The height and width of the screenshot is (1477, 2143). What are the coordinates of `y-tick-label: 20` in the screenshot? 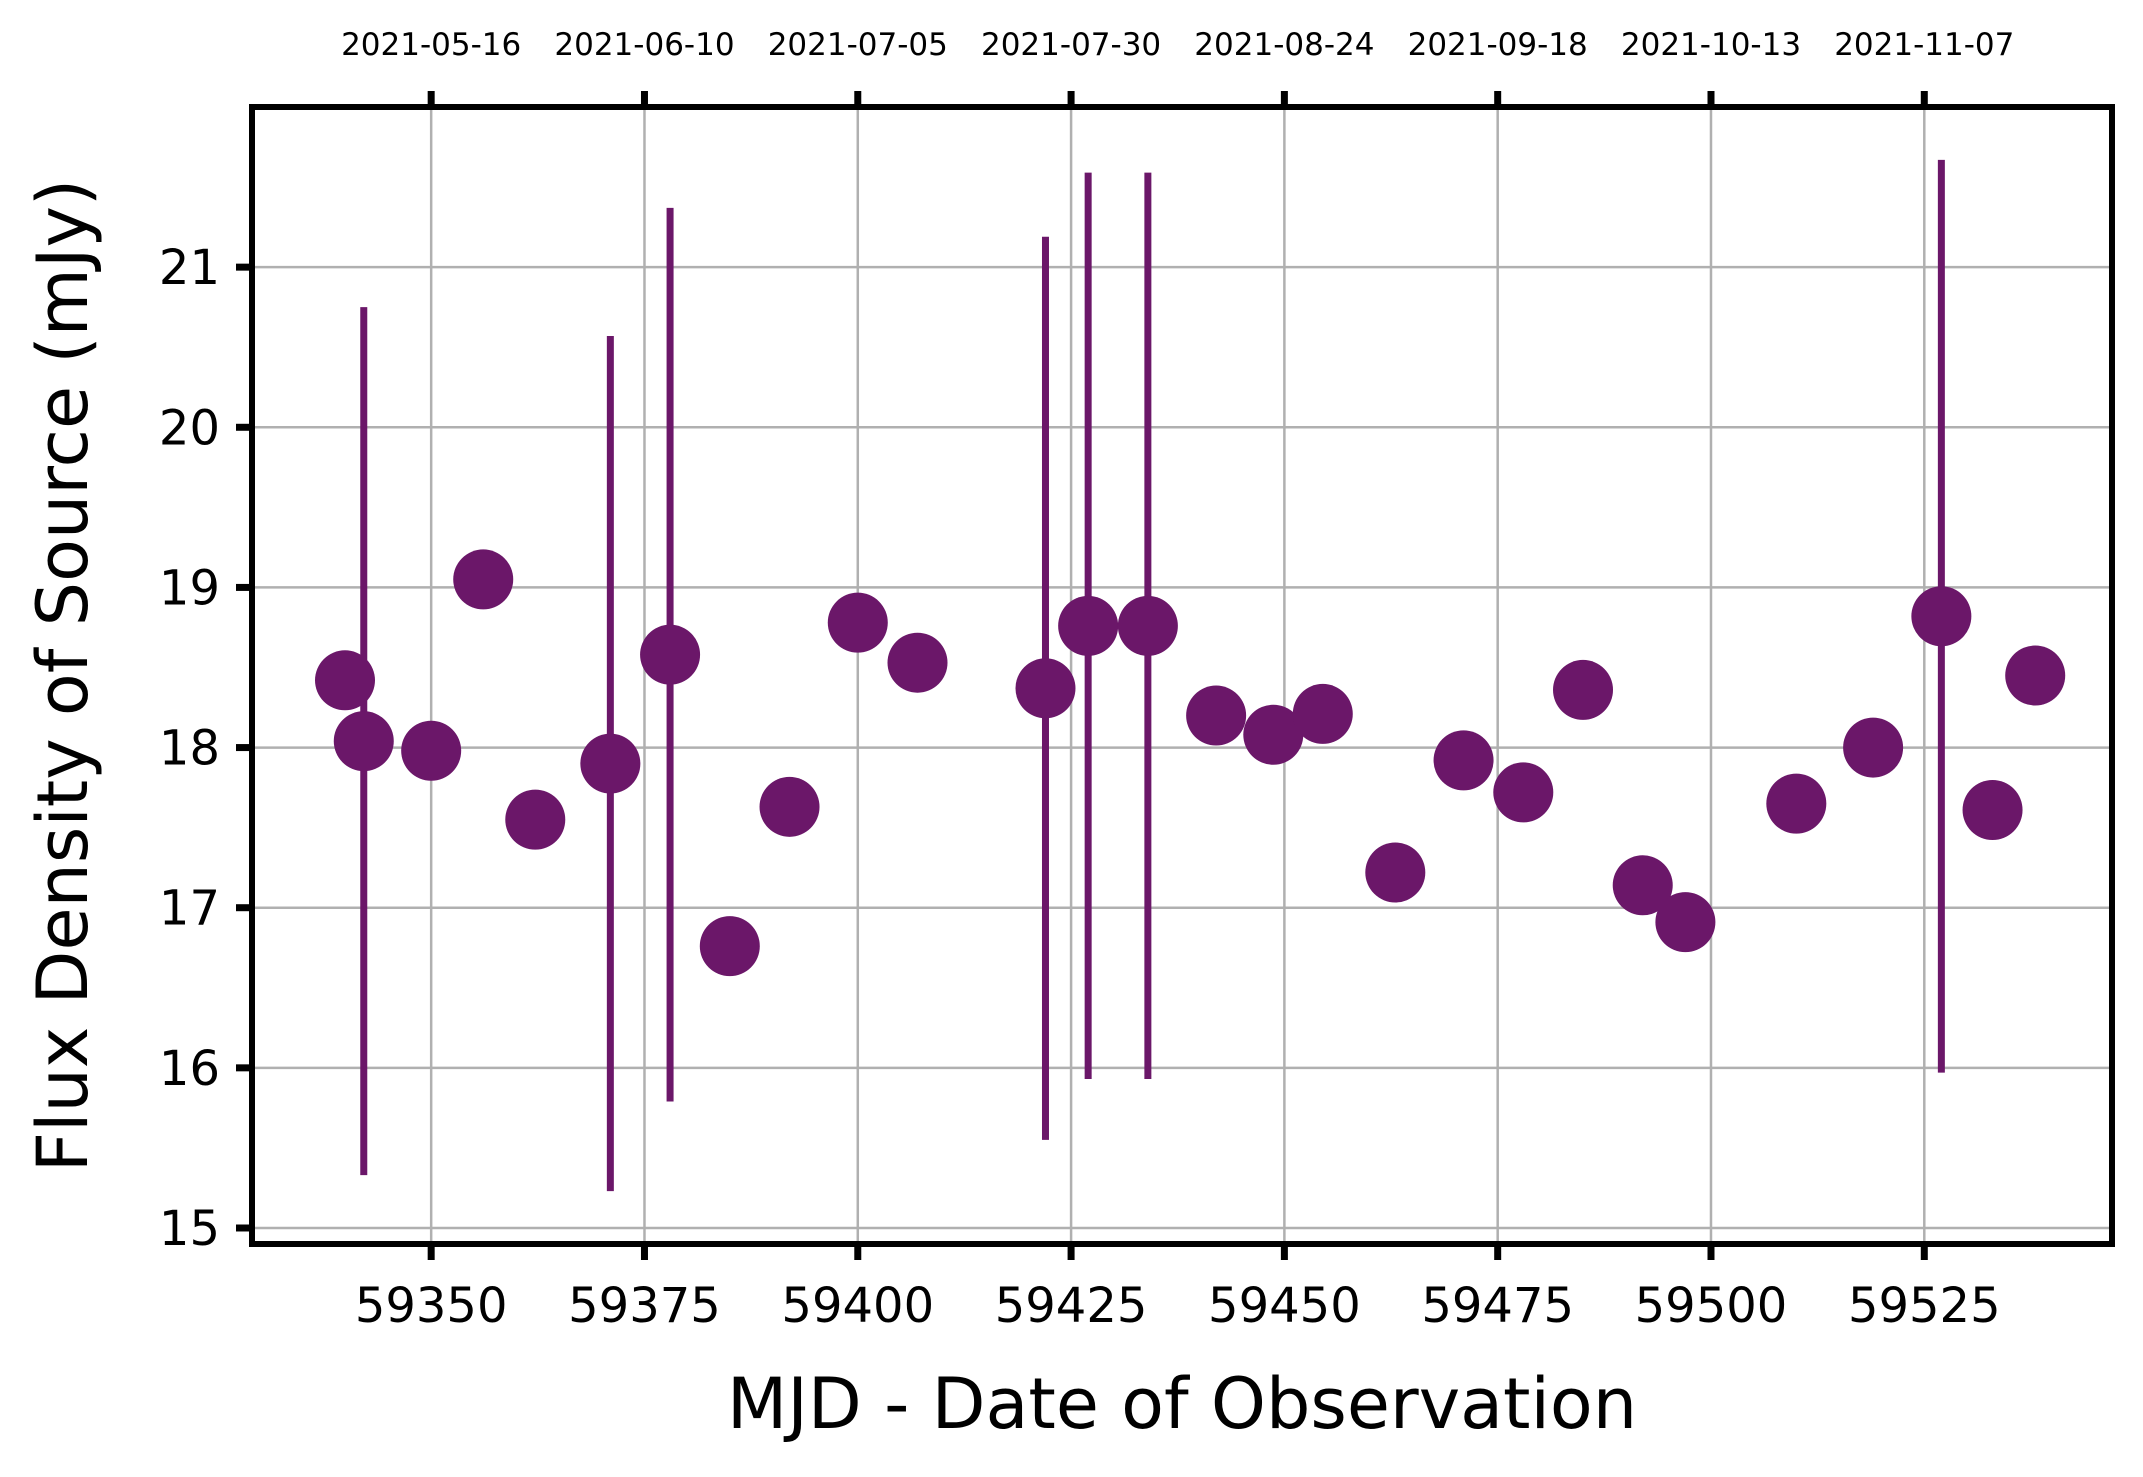 It's located at (189, 428).